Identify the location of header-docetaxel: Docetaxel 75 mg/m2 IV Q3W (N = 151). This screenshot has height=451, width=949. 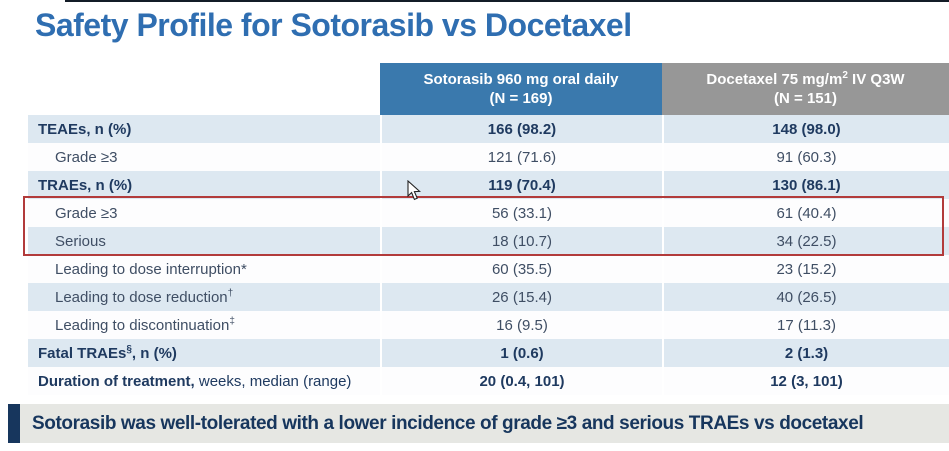
(805, 89).